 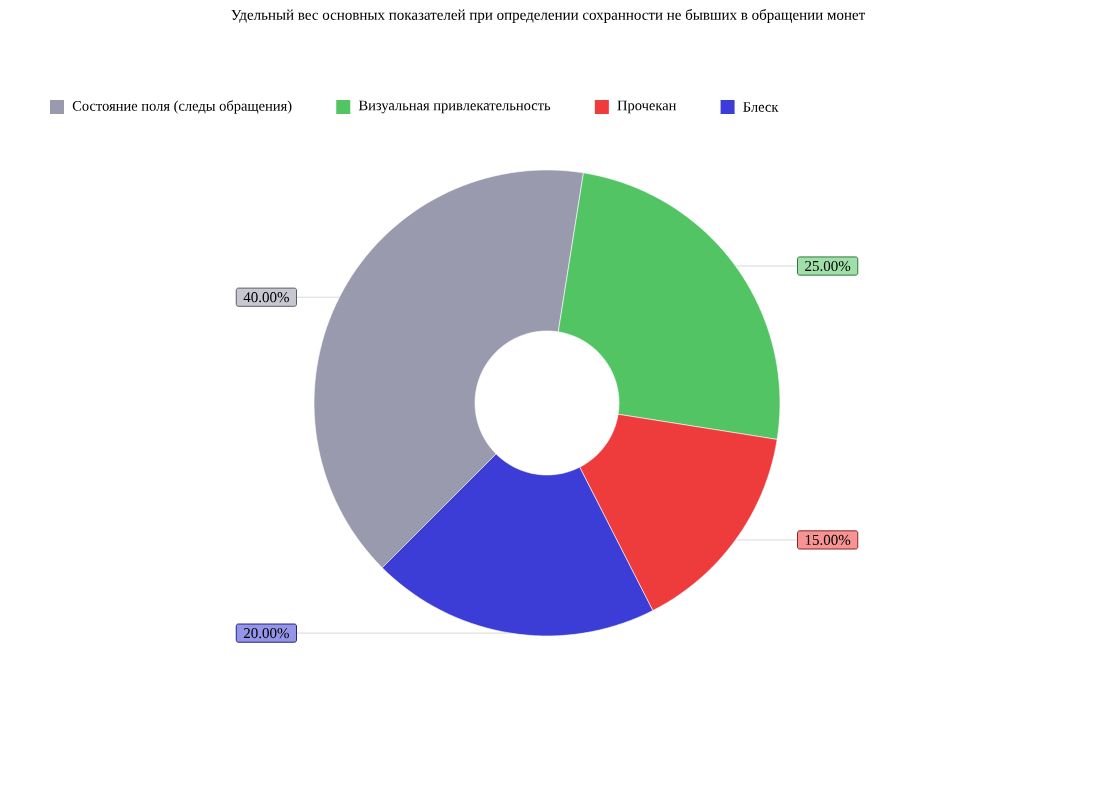 What do you see at coordinates (266, 297) in the screenshot?
I see `data-label: 40.00%` at bounding box center [266, 297].